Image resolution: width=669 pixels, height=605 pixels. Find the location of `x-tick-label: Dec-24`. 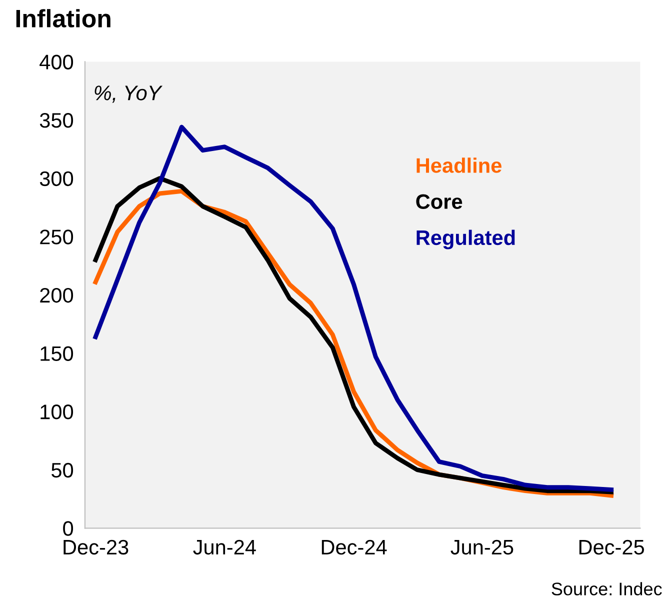

x-tick-label: Dec-24 is located at coordinates (354, 547).